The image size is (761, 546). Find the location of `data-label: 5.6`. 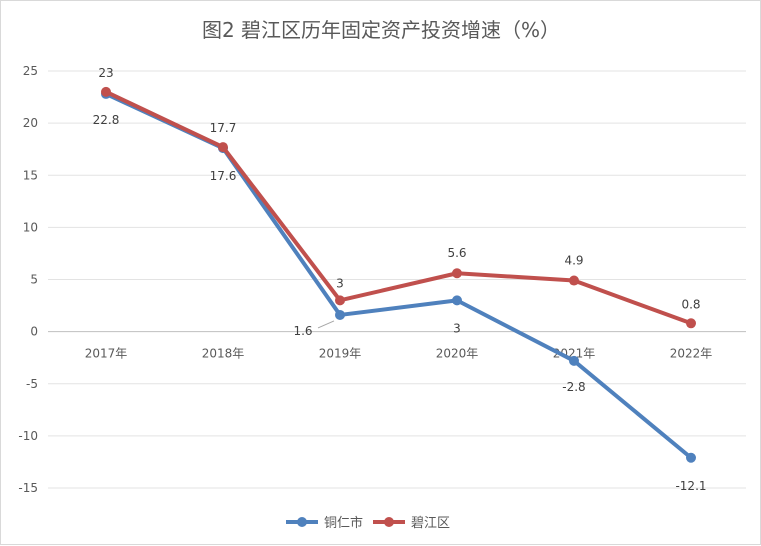

data-label: 5.6 is located at coordinates (456, 253).